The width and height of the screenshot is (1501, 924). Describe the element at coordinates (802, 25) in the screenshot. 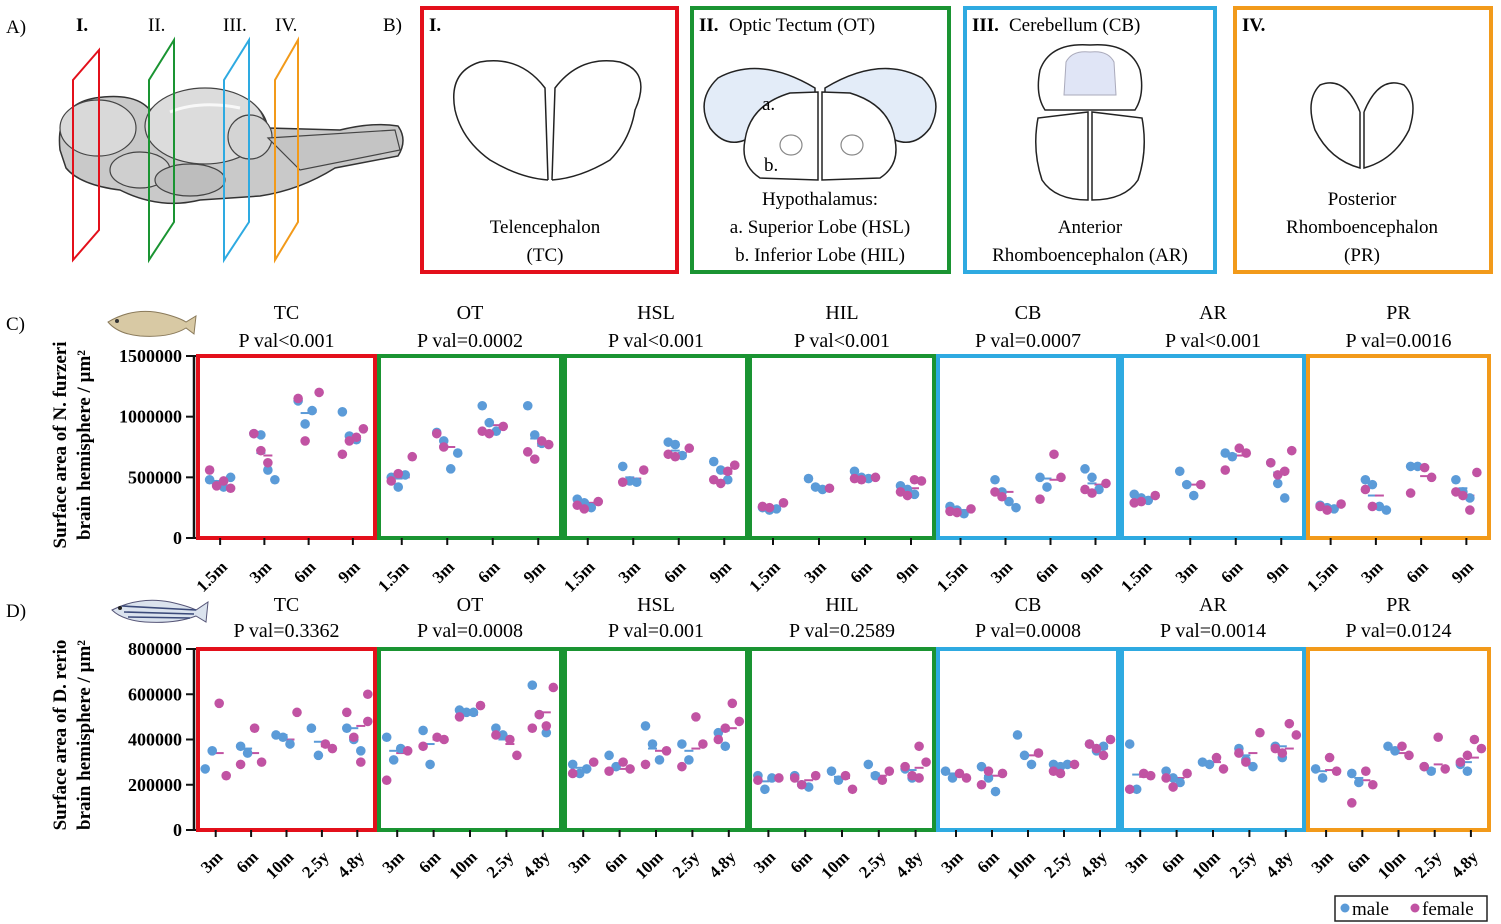

I see `schematic-title-ot: Optic Tectum (OT)` at that location.